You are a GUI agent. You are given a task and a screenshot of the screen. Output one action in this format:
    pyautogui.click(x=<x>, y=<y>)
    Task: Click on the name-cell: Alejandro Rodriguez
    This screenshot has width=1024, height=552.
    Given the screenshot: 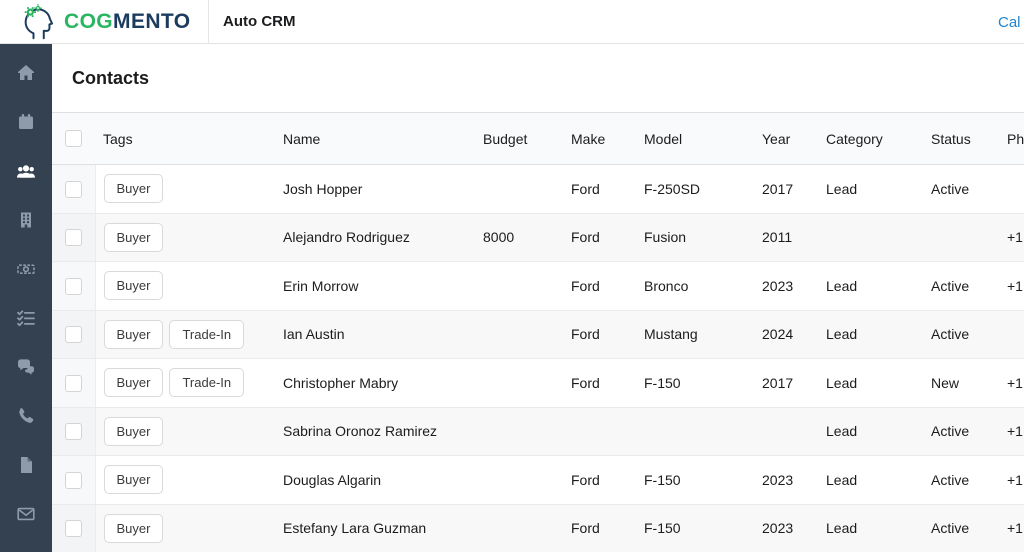 What is the action you would take?
    pyautogui.click(x=375, y=237)
    